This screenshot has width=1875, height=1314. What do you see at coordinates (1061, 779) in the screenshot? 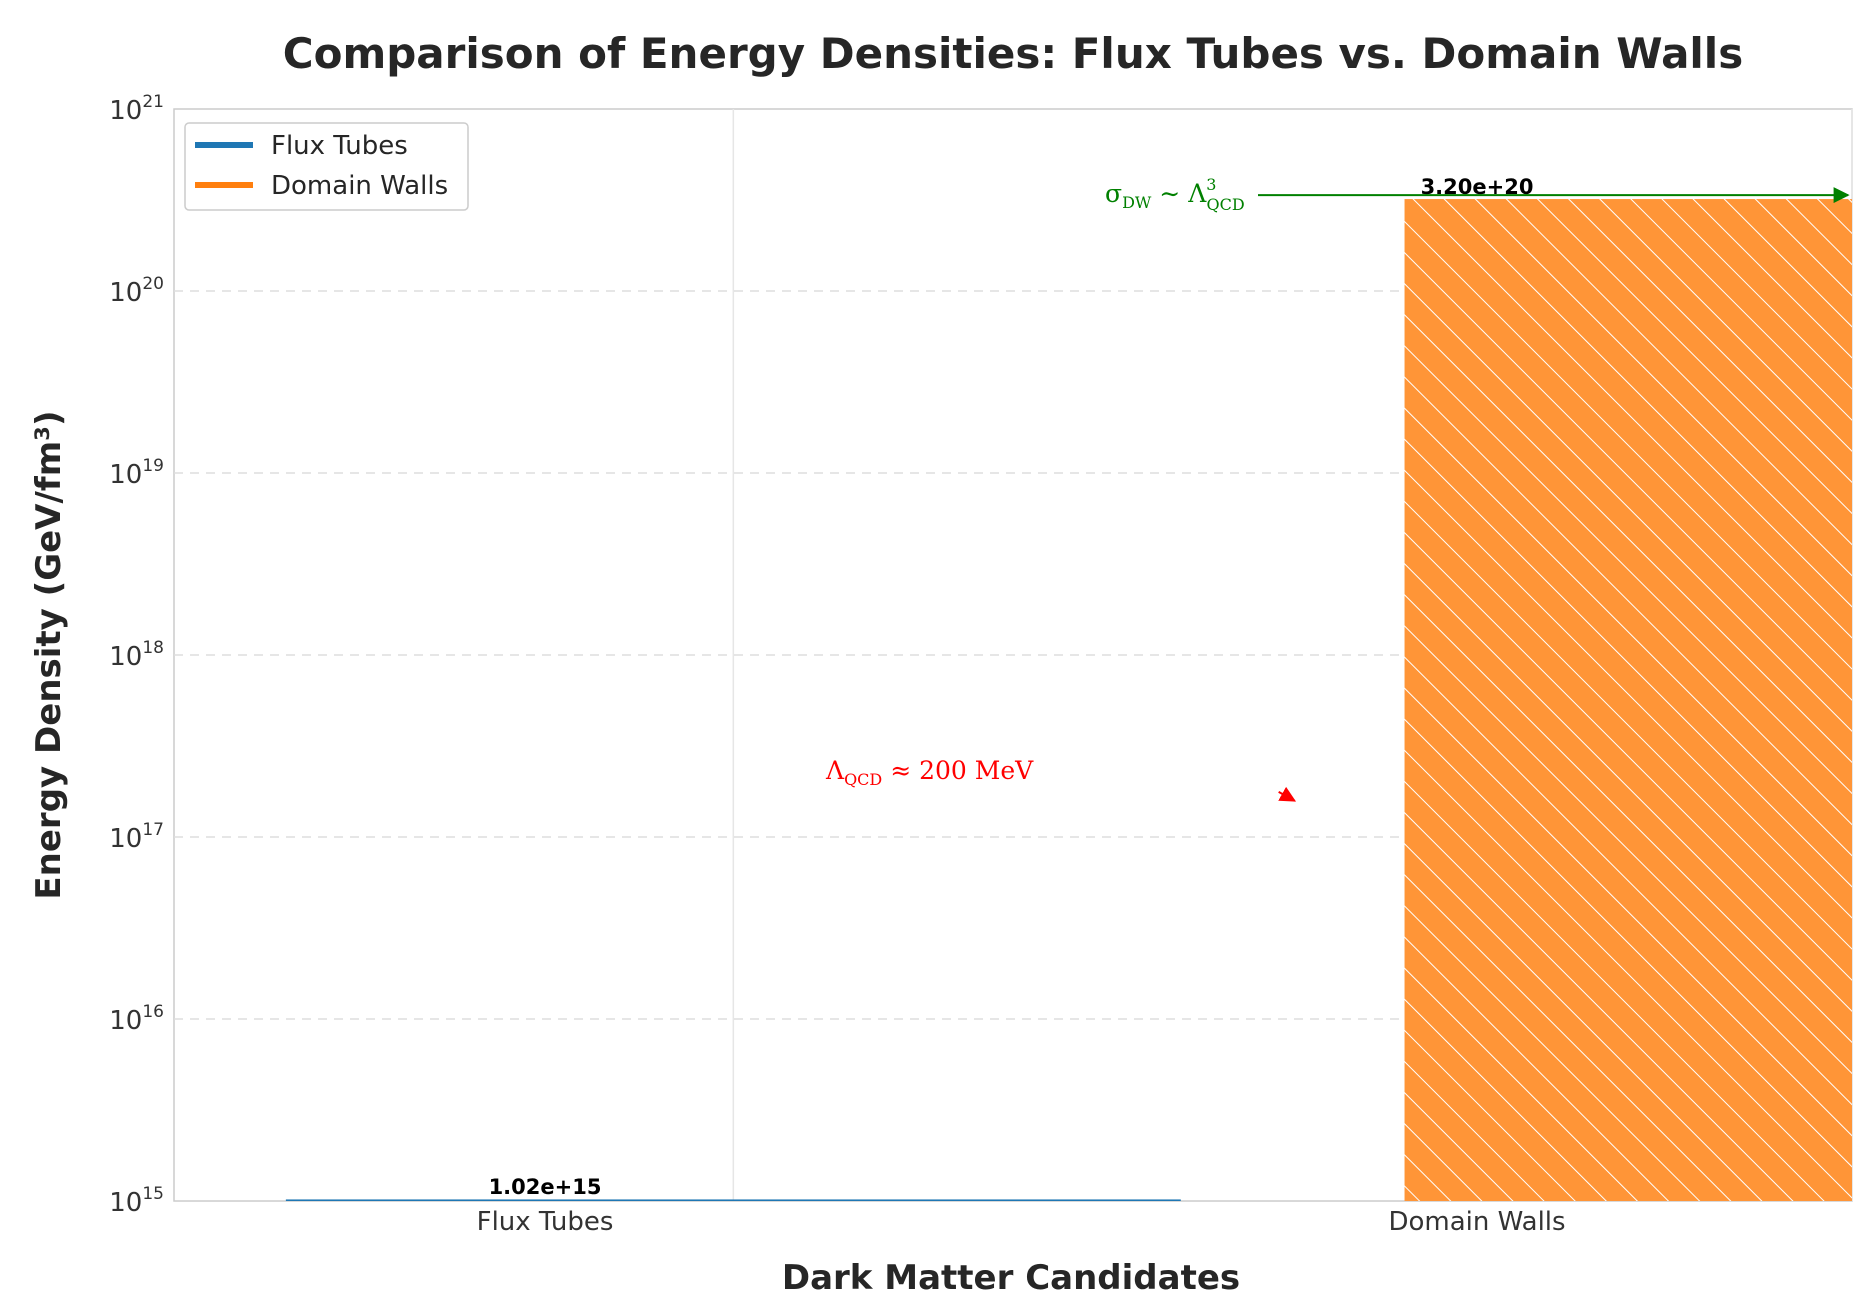
I see `annotation-lambda-qcd: ΛQCD ≈ 200 MeV` at bounding box center [1061, 779].